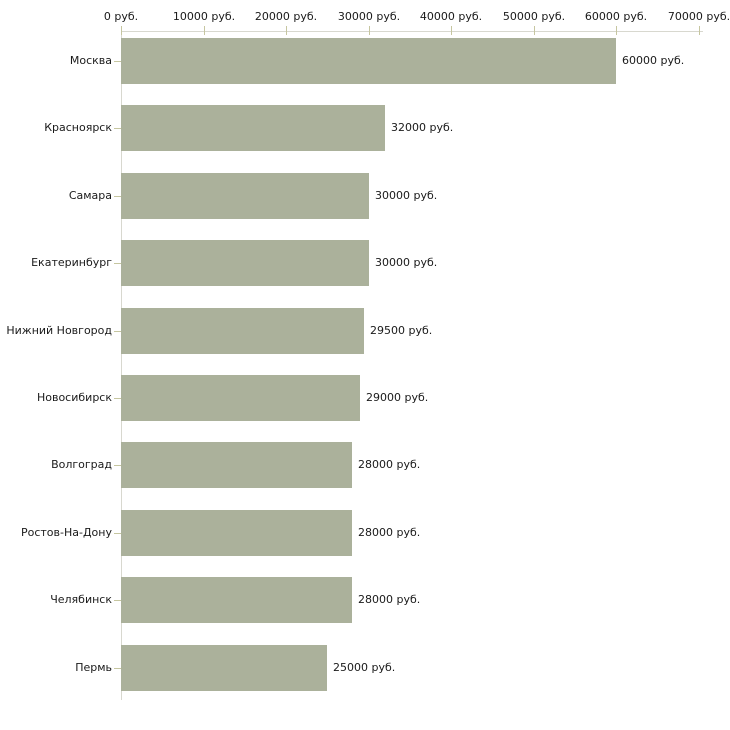  I want to click on x-axis-tick-label: 10000 руб., so click(204, 16).